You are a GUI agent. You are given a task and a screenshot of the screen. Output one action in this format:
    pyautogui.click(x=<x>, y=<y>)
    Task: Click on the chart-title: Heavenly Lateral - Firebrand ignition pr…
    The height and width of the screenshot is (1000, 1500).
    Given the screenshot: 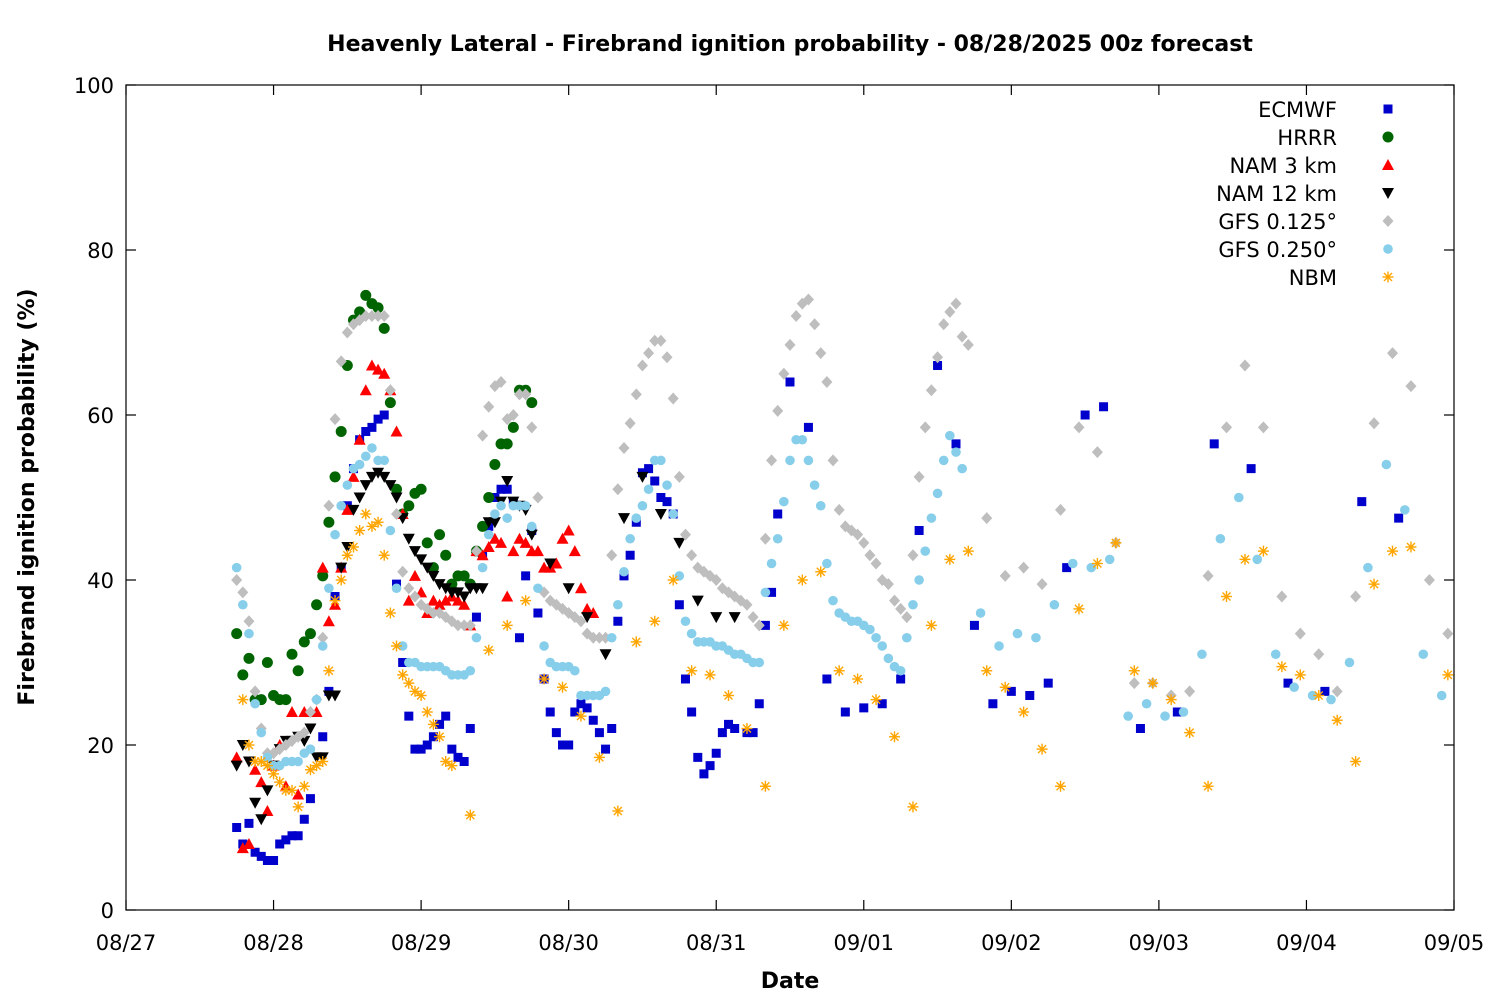 What is the action you would take?
    pyautogui.click(x=790, y=44)
    